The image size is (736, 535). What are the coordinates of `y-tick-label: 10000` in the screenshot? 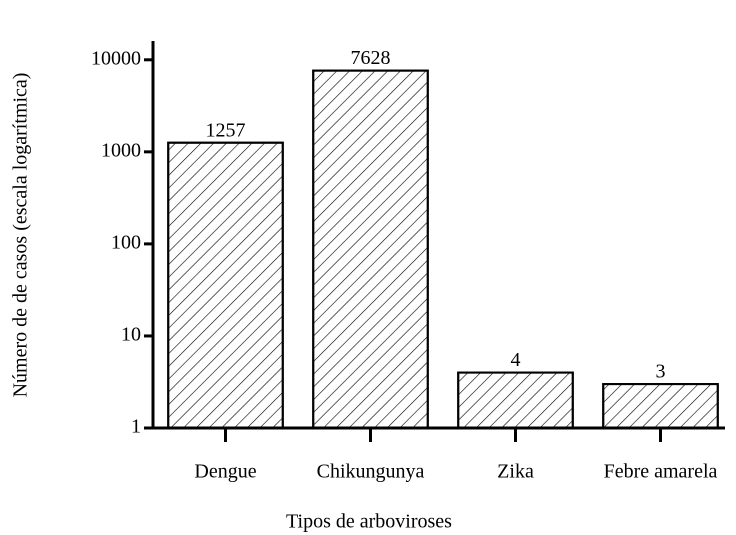 It's located at (116, 58).